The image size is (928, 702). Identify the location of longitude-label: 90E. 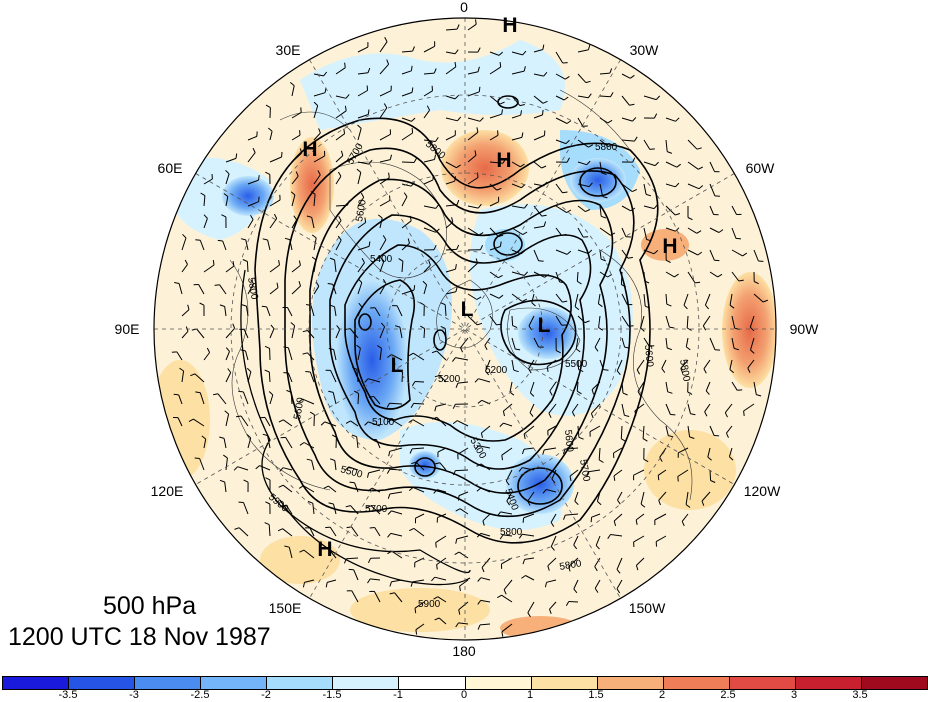
(127, 329).